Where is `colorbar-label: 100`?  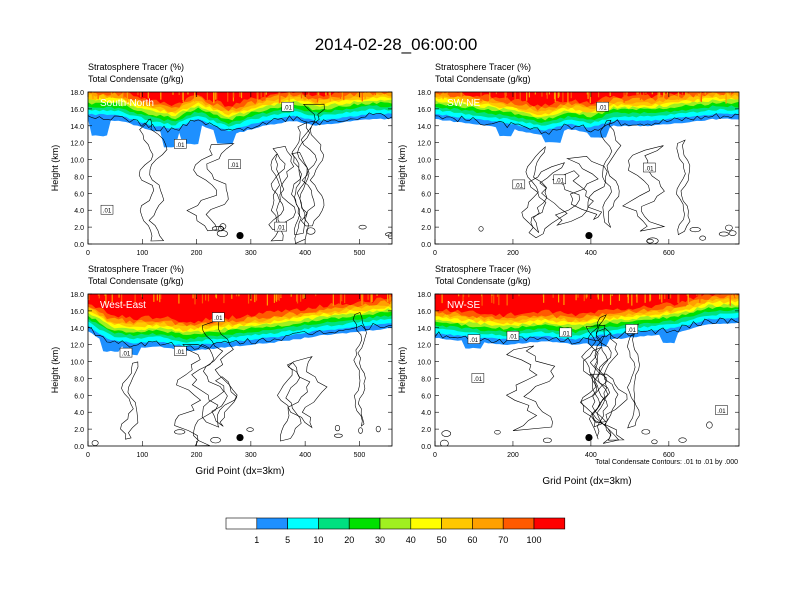 colorbar-label: 100 is located at coordinates (533, 540).